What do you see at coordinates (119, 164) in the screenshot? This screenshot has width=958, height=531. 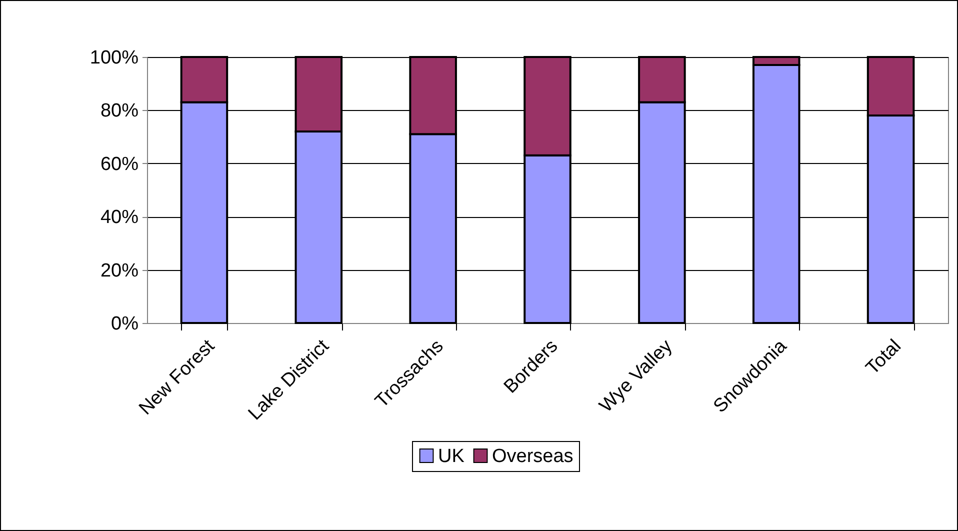 I see `y-tick-label: 60%` at bounding box center [119, 164].